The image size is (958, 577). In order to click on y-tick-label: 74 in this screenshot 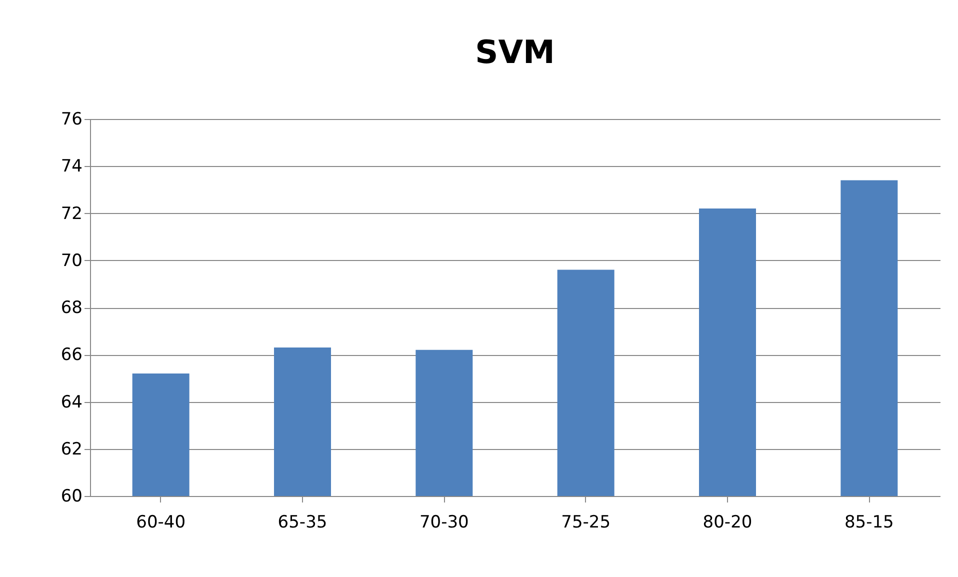, I will do `click(71, 166)`.